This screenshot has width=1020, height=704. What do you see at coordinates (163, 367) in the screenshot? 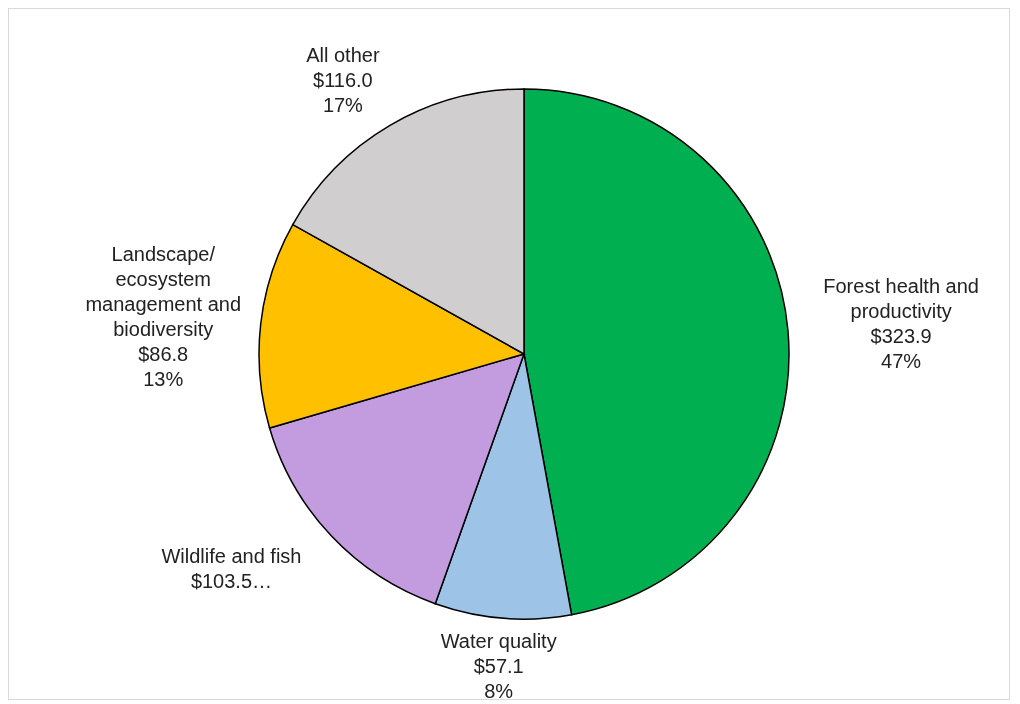
I see `data-label: $86.8 13%` at bounding box center [163, 367].